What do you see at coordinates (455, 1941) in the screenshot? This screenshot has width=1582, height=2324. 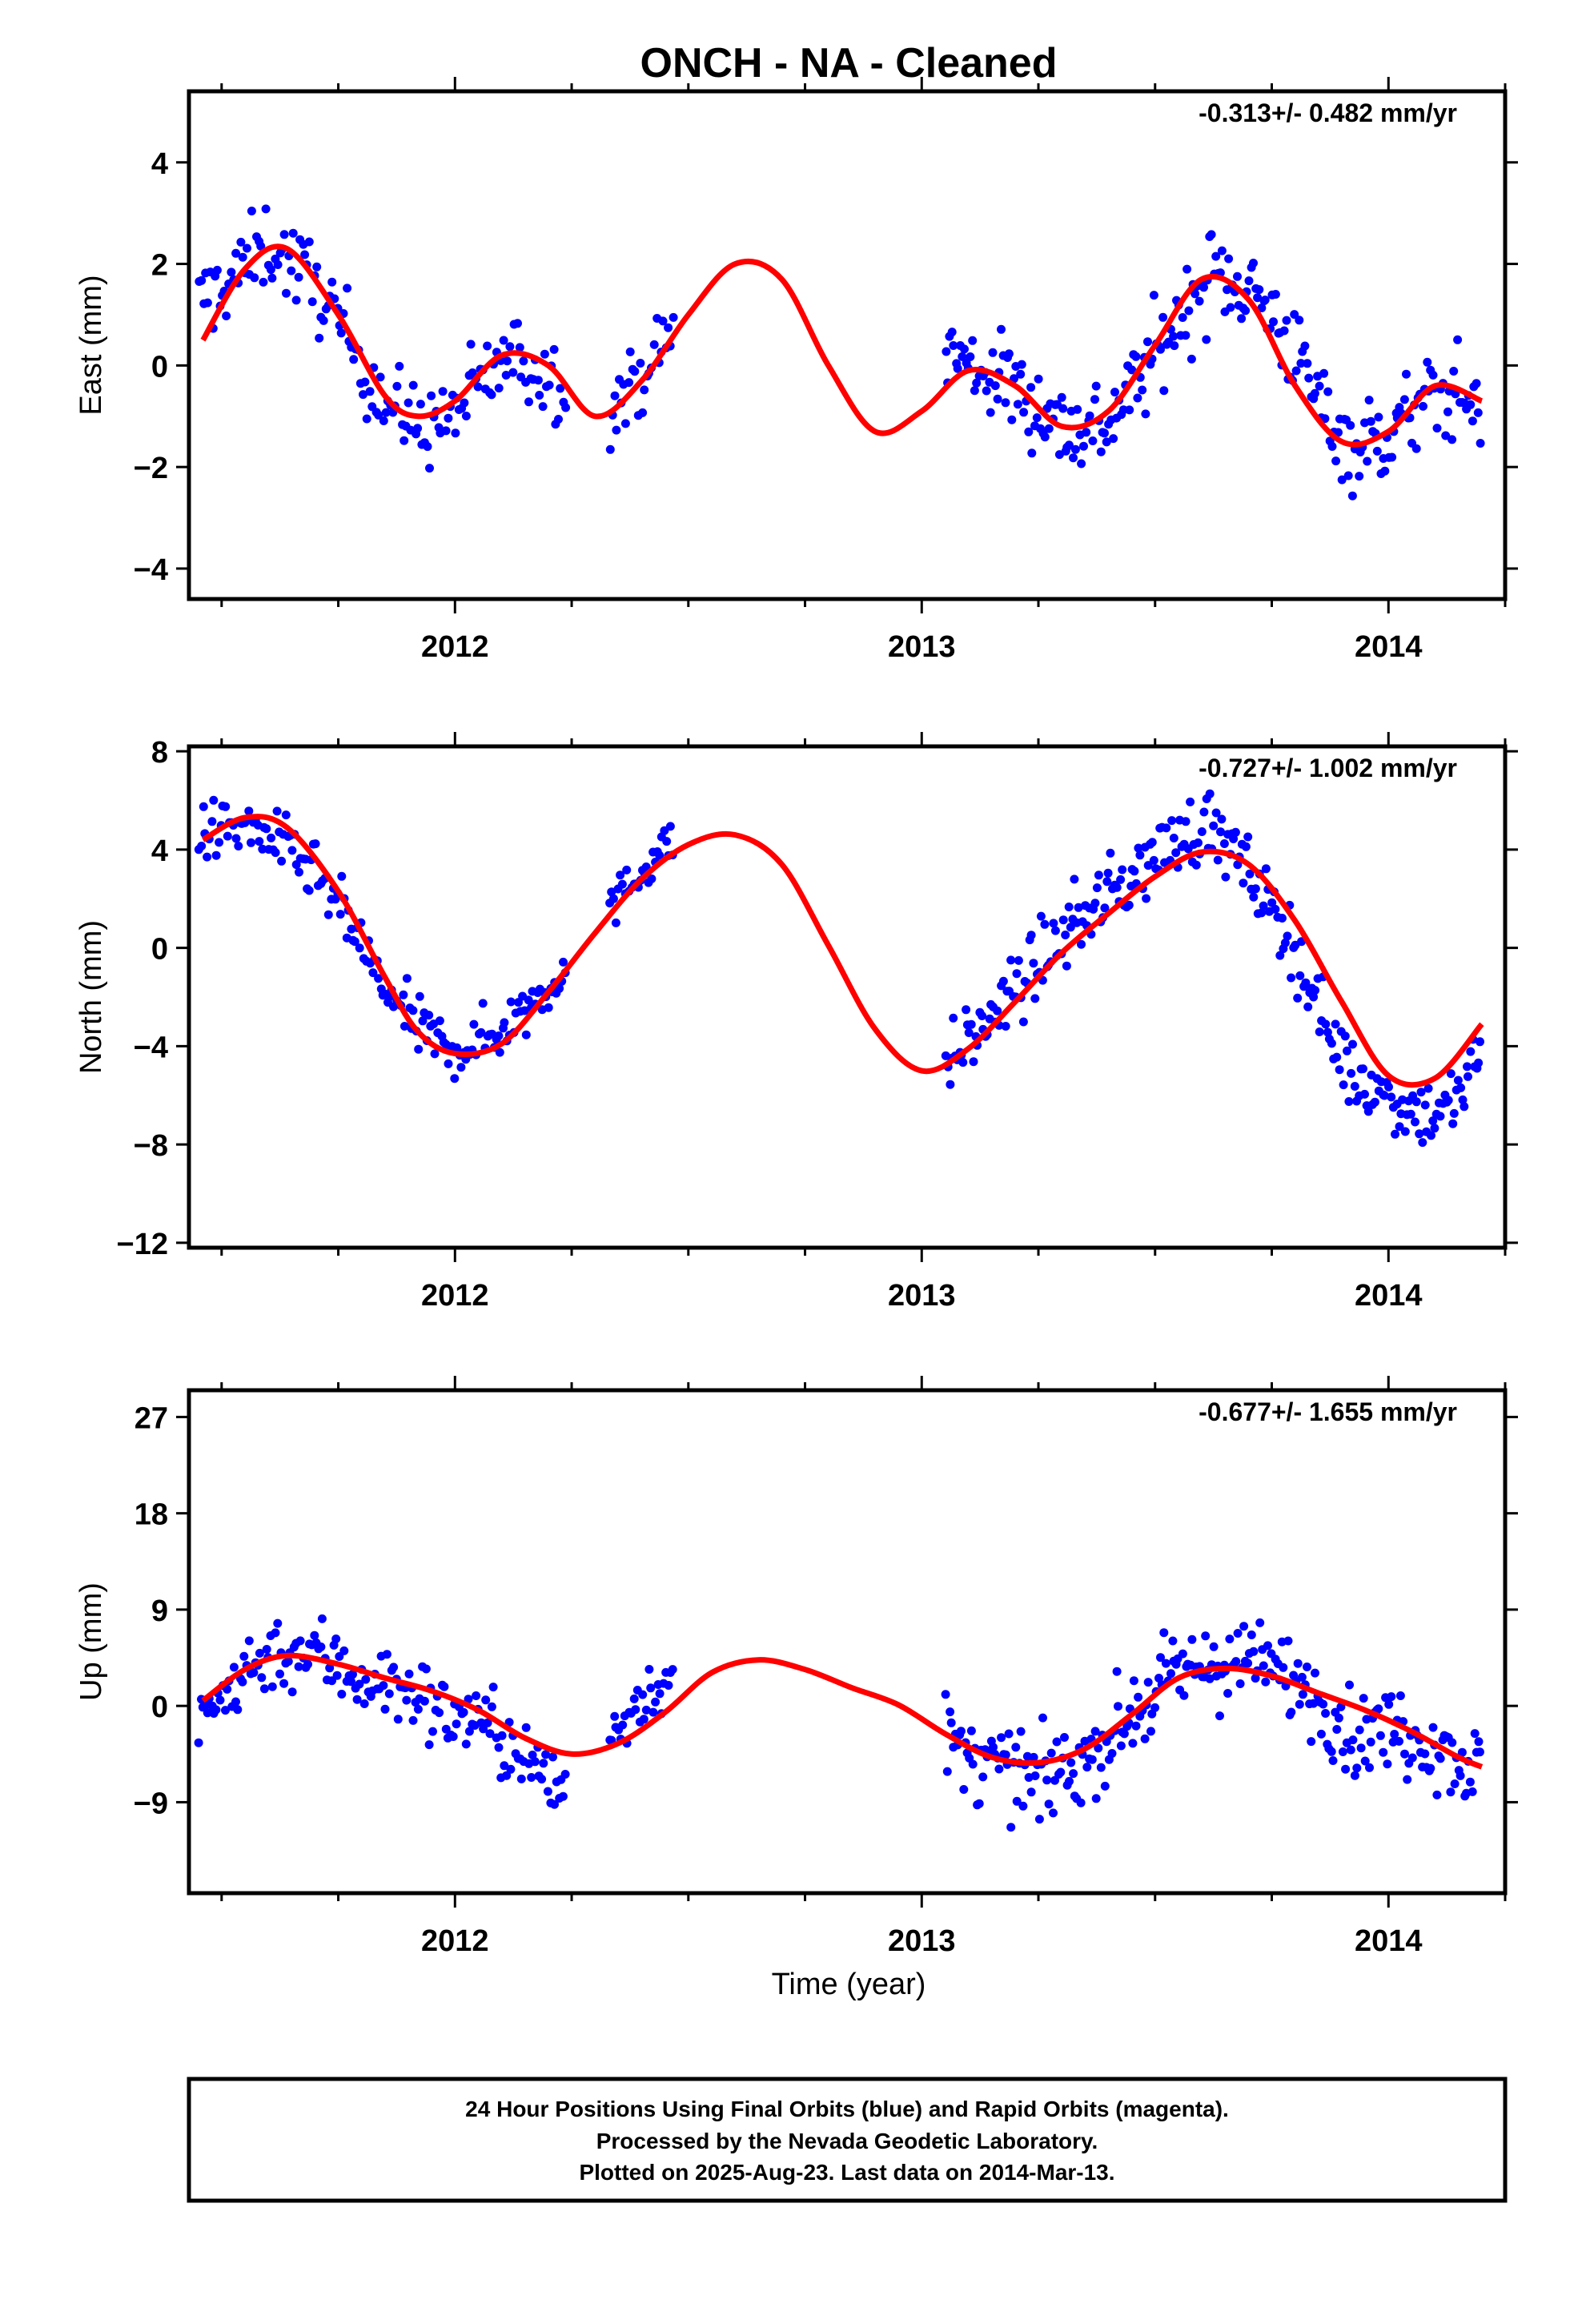 I see `x-tick-label: 2012` at bounding box center [455, 1941].